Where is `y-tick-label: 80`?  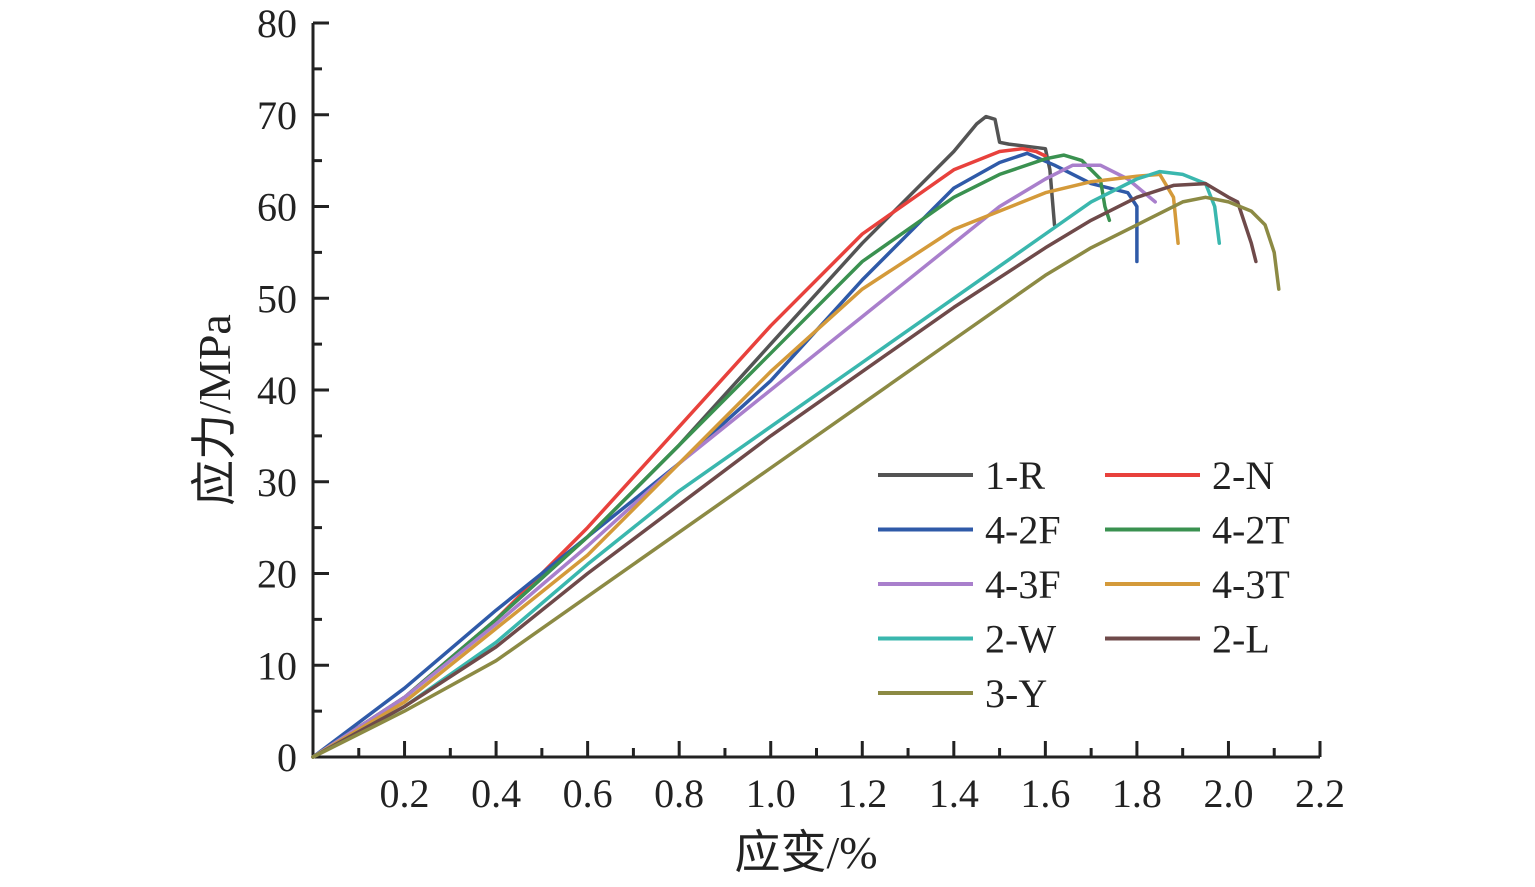 y-tick-label: 80 is located at coordinates (277, 23).